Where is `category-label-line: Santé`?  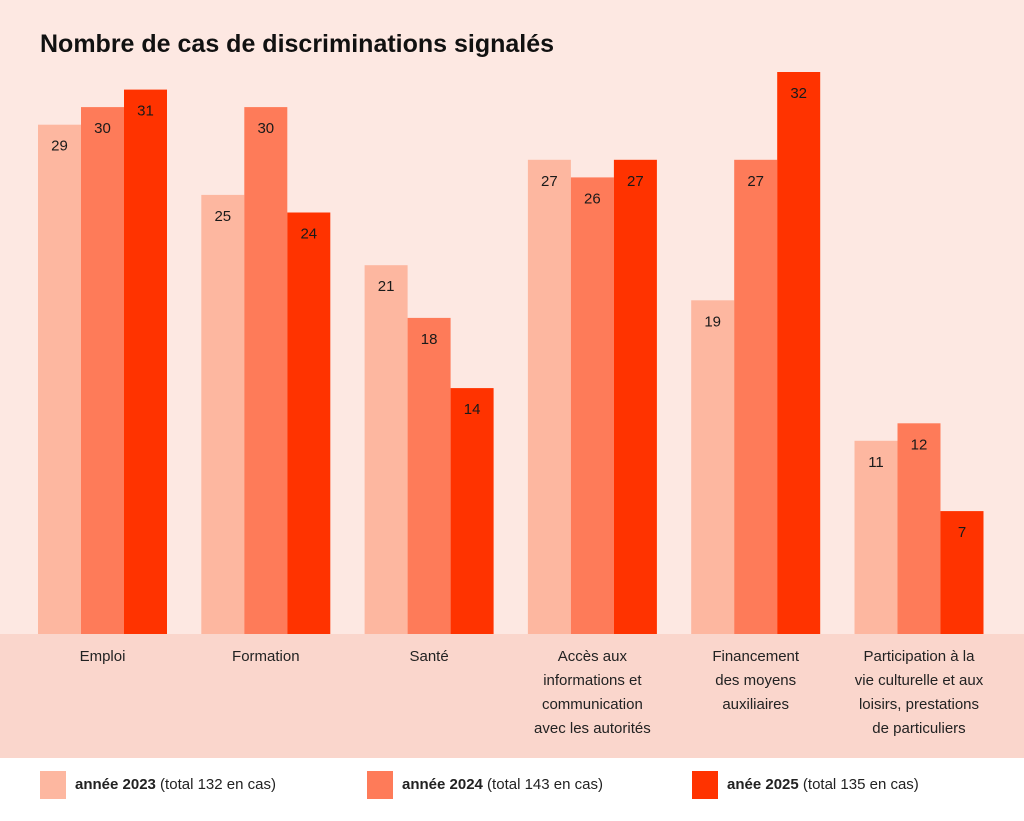
category-label-line: Santé is located at coordinates (429, 656).